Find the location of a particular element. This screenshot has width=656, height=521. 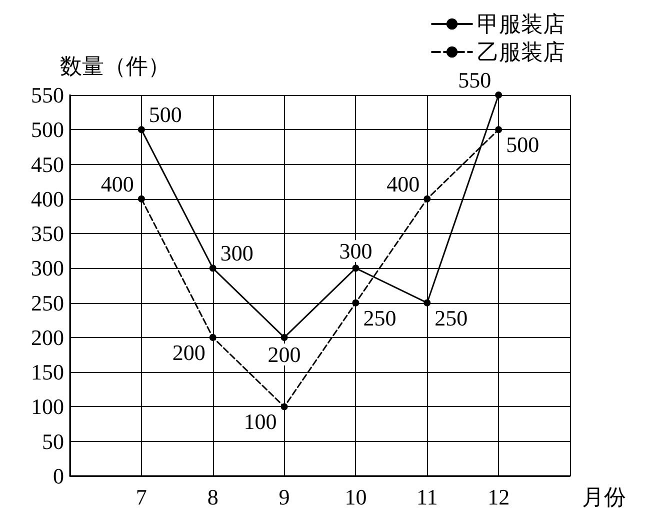

y-tick-label: 450 is located at coordinates (47, 164).